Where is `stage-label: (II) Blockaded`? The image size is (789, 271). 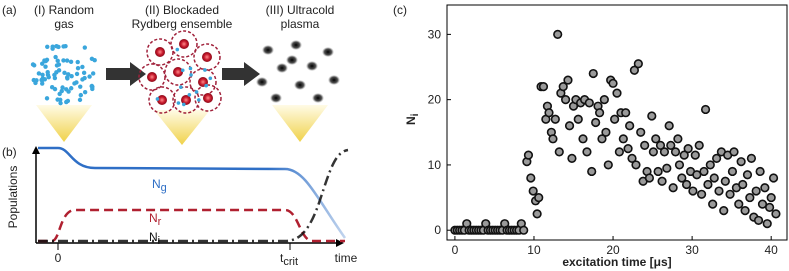
stage-label: (II) Blockaded is located at coordinates (182, 10).